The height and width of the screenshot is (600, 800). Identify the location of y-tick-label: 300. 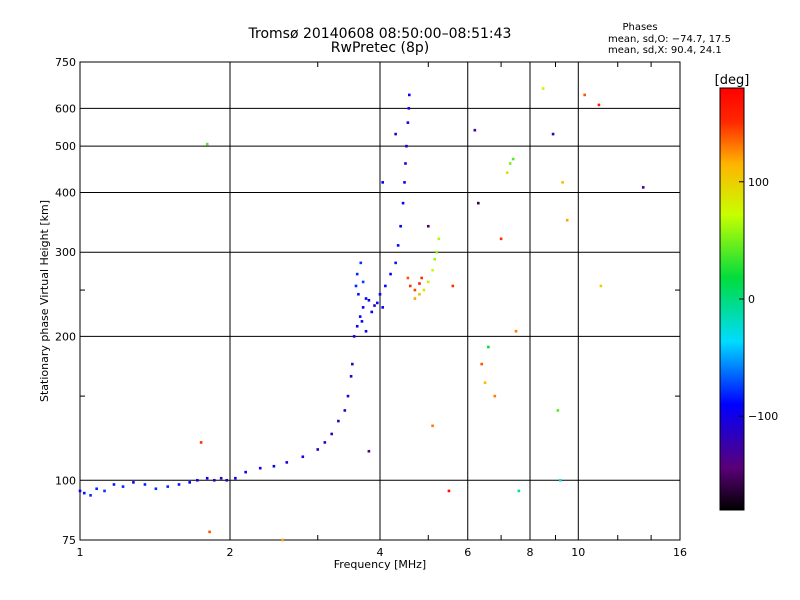
(65, 252).